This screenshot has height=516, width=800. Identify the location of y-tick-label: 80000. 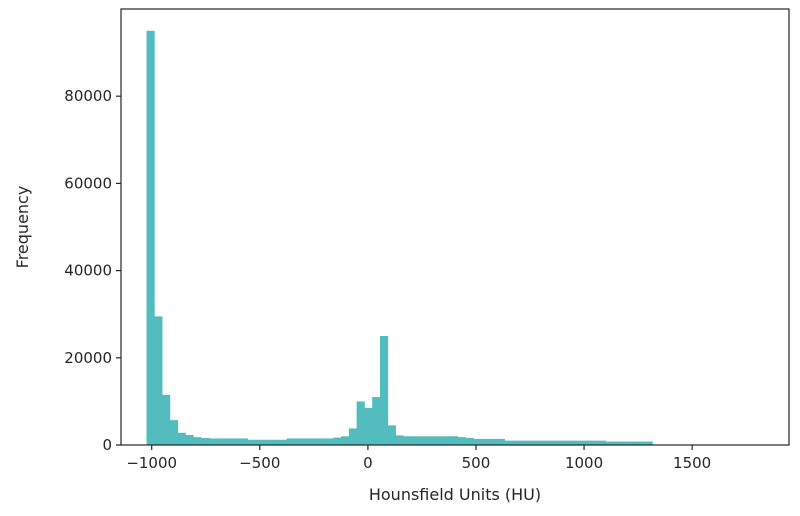
(88, 96).